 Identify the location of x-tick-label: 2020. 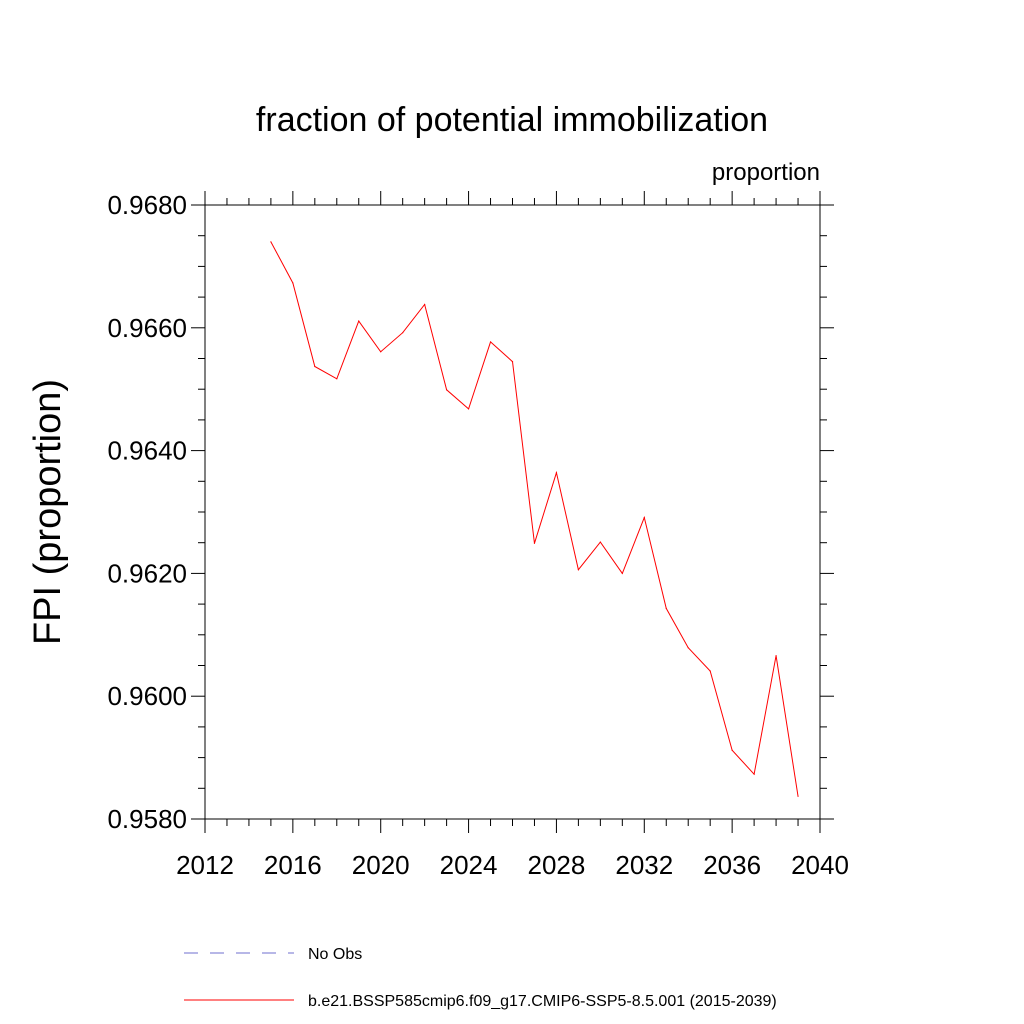
(381, 865).